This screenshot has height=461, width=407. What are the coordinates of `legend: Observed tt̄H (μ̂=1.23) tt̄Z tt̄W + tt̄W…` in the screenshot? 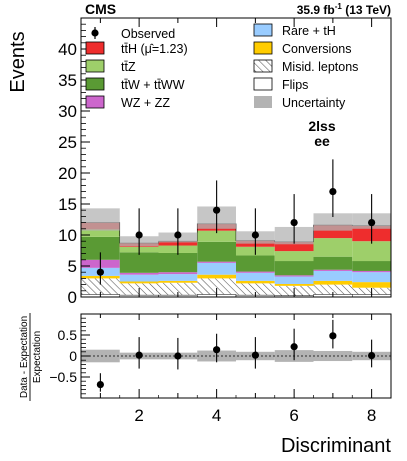 It's located at (221, 66).